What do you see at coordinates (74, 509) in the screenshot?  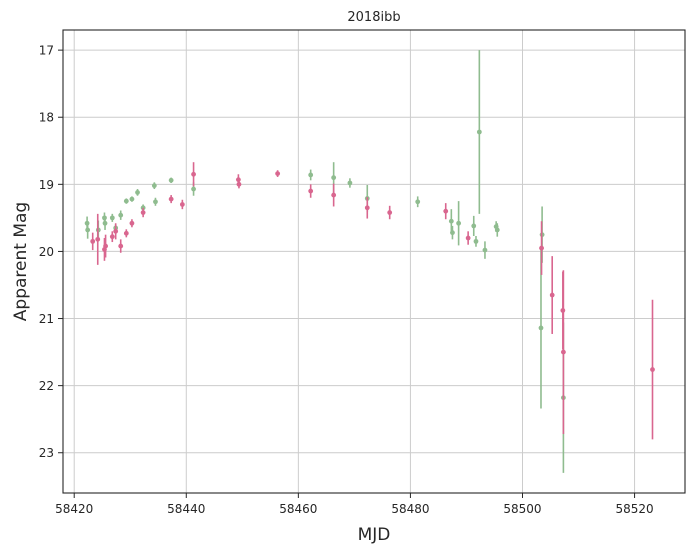 I see `x-tick-label: 58420` at bounding box center [74, 509].